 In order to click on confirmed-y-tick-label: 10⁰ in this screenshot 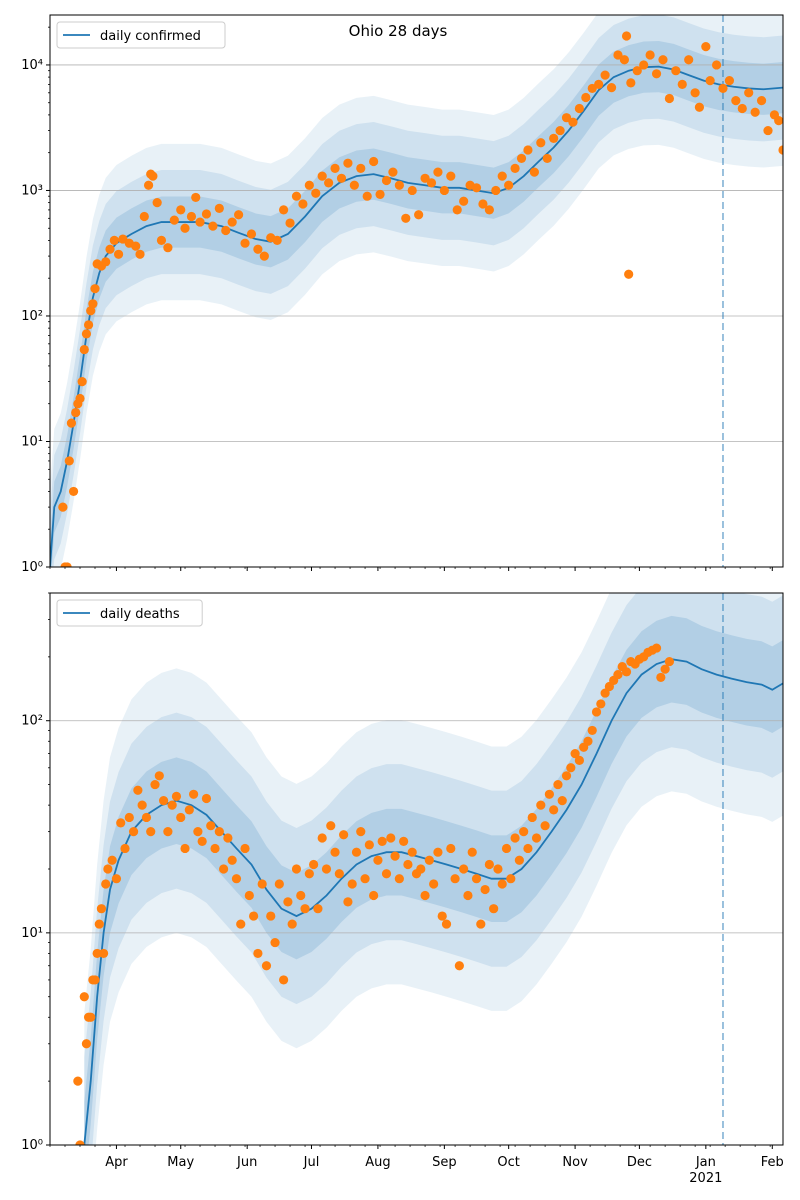, I will do `click(32, 567)`.